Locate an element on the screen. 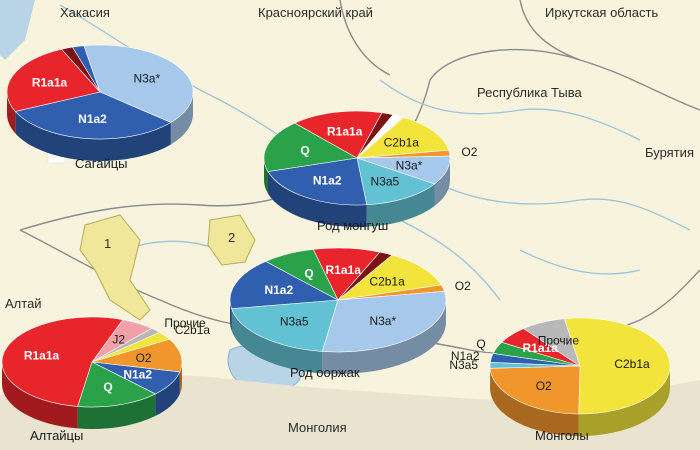 This screenshot has width=700, height=450. label-altai: Алтай is located at coordinates (23, 303).